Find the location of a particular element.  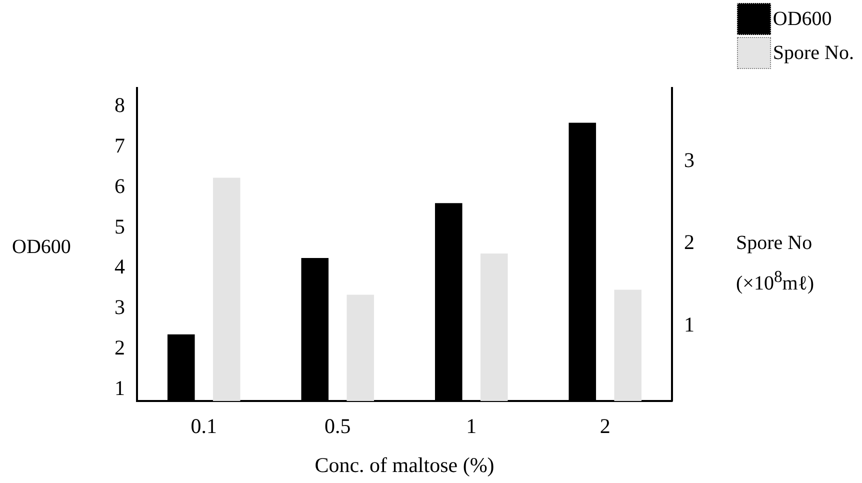

y2-tick-label: 2 is located at coordinates (689, 242).